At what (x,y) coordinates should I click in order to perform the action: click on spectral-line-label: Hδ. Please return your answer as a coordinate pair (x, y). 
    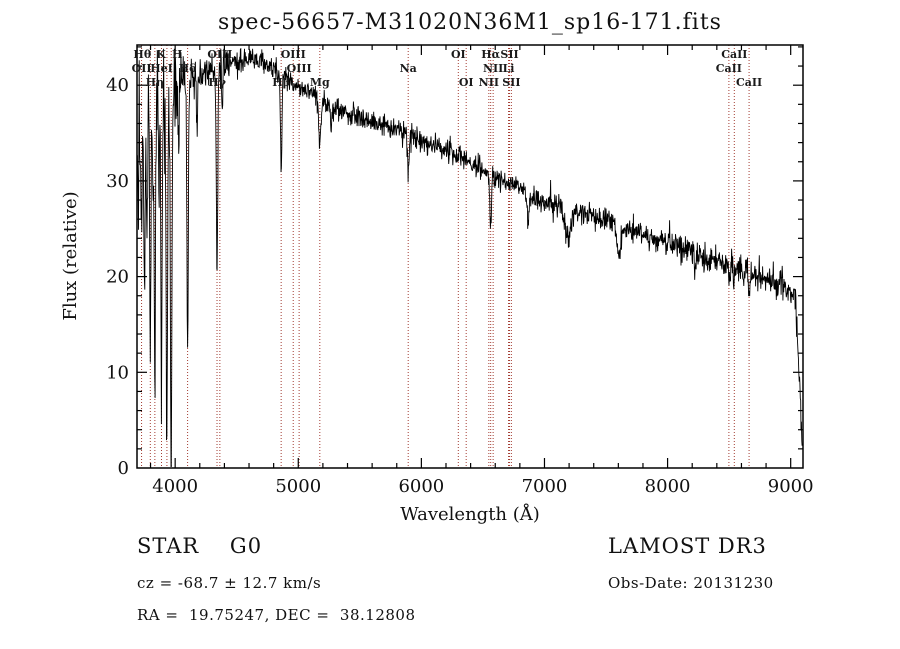
    Looking at the image, I should click on (188, 68).